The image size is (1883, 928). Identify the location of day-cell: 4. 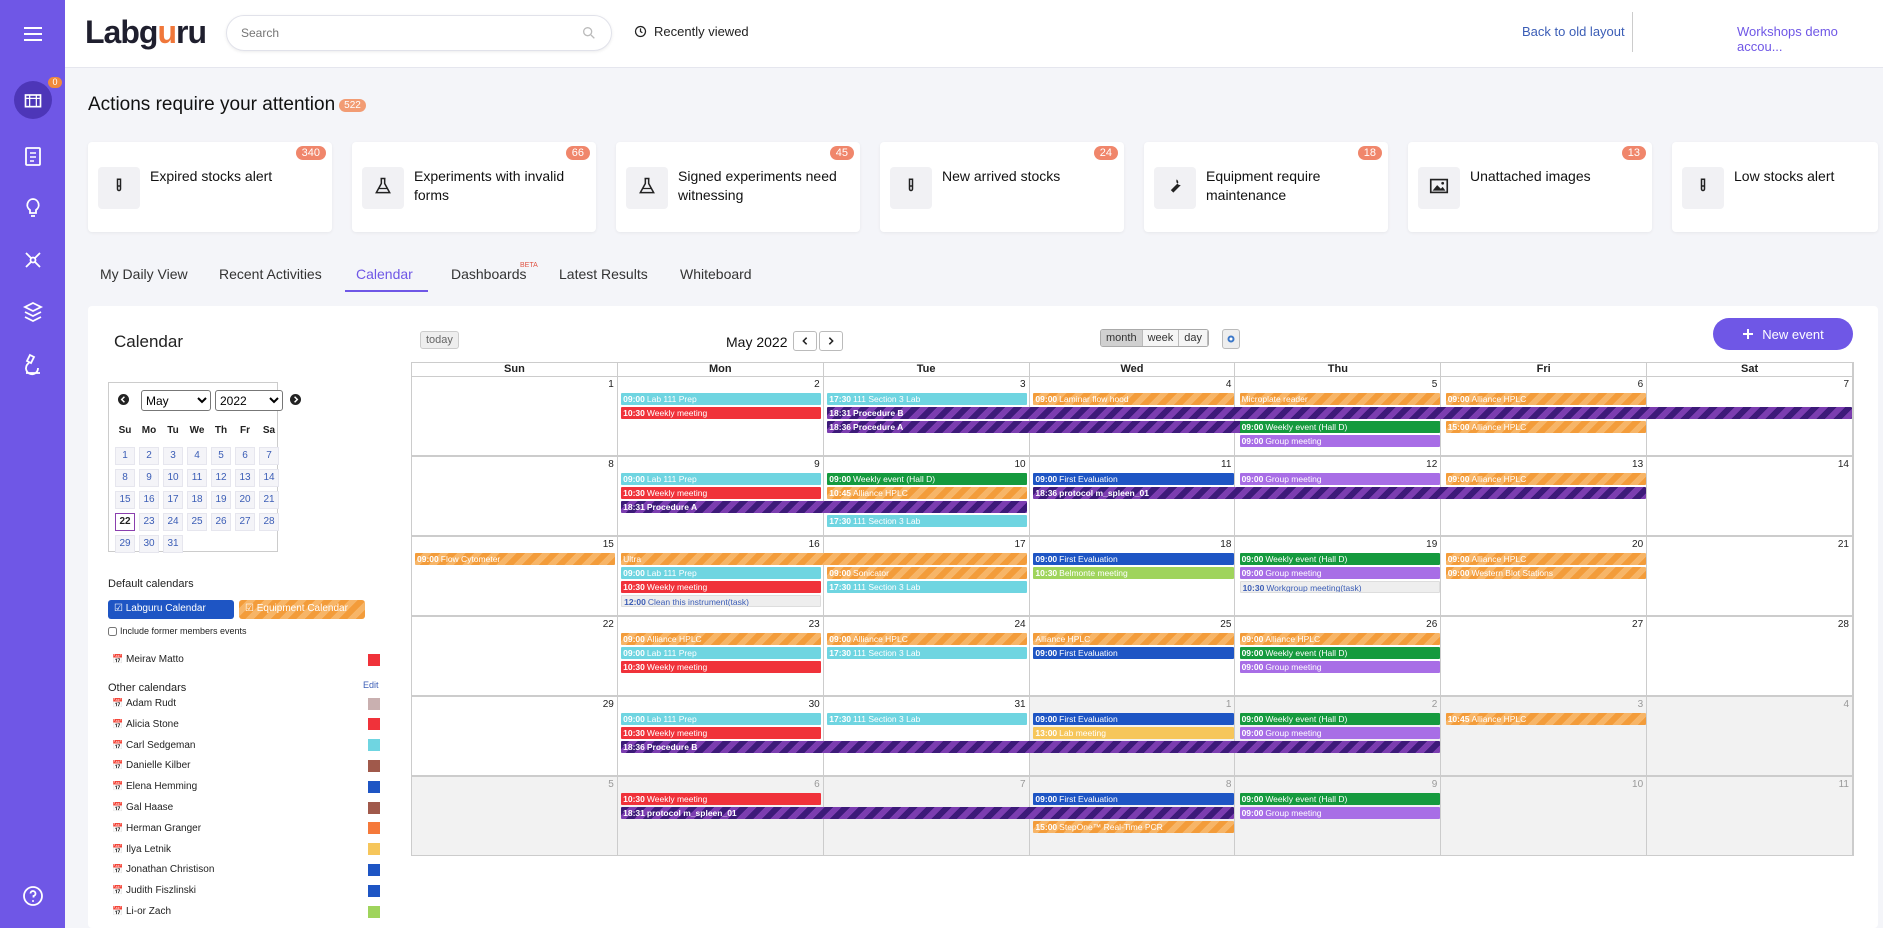
(1750, 735).